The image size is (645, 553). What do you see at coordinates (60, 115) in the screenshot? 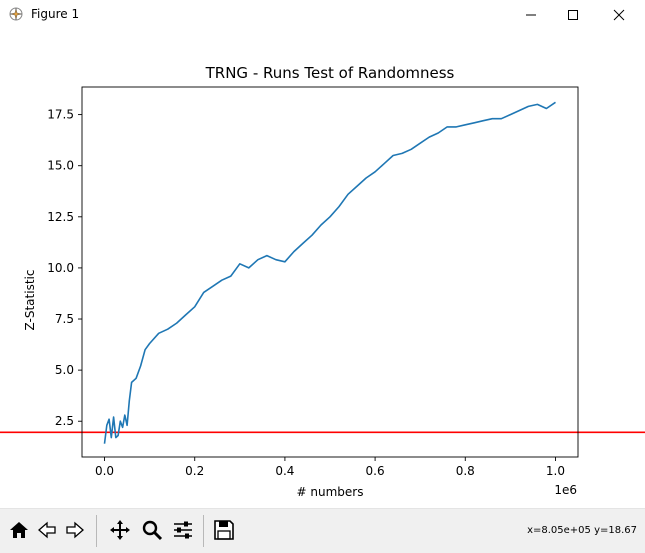
I see `y-tick-label: 17.5` at bounding box center [60, 115].